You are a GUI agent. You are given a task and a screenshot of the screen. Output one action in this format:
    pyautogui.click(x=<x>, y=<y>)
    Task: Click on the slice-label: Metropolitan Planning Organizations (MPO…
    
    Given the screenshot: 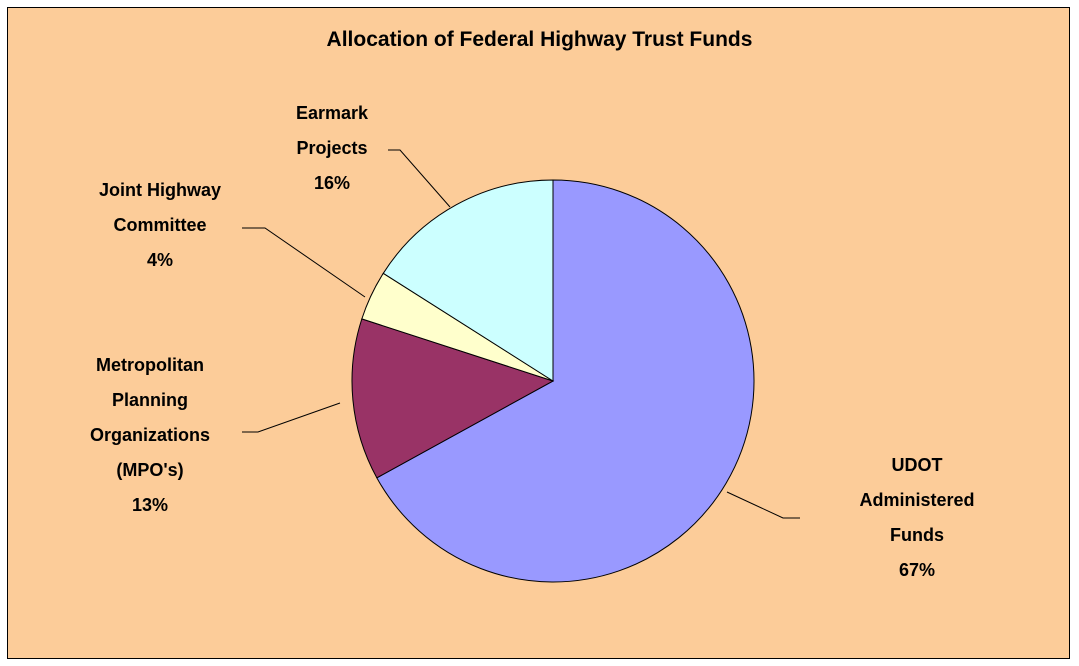 What is the action you would take?
    pyautogui.click(x=150, y=435)
    